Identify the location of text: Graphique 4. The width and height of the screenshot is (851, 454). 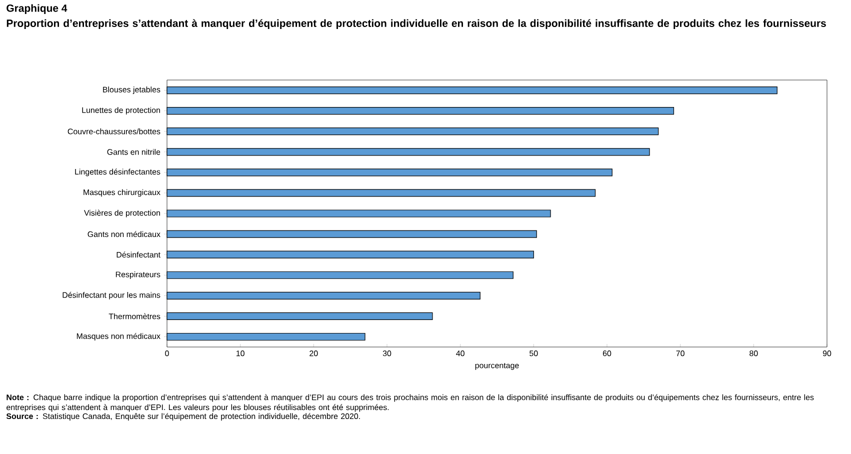
(37, 9).